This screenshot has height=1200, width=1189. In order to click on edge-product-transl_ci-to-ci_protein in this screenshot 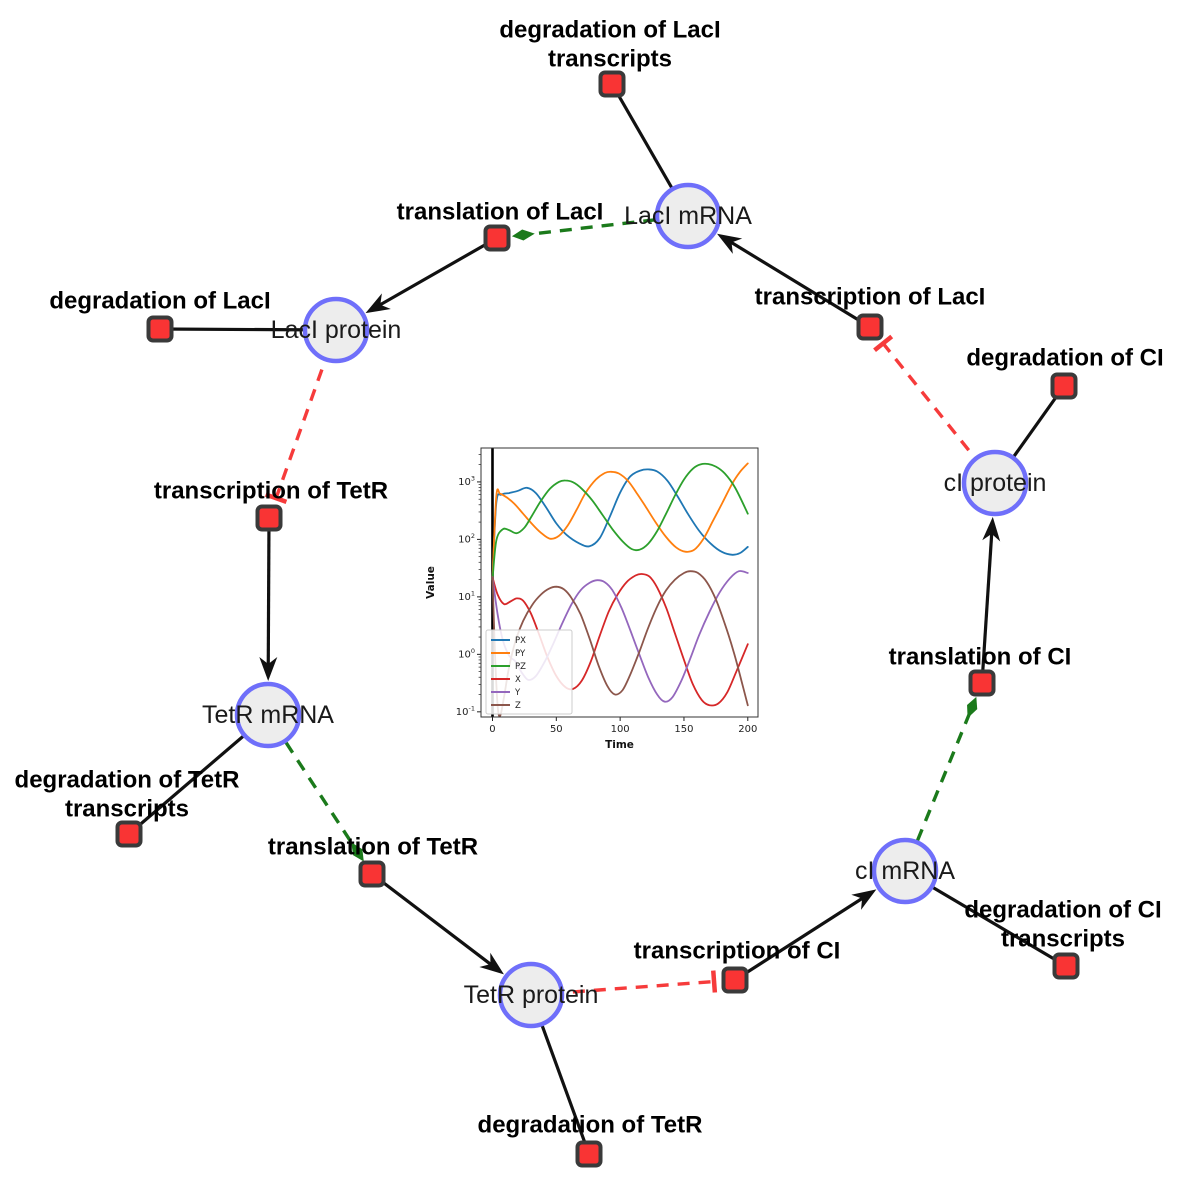, I will do `click(987, 607)`.